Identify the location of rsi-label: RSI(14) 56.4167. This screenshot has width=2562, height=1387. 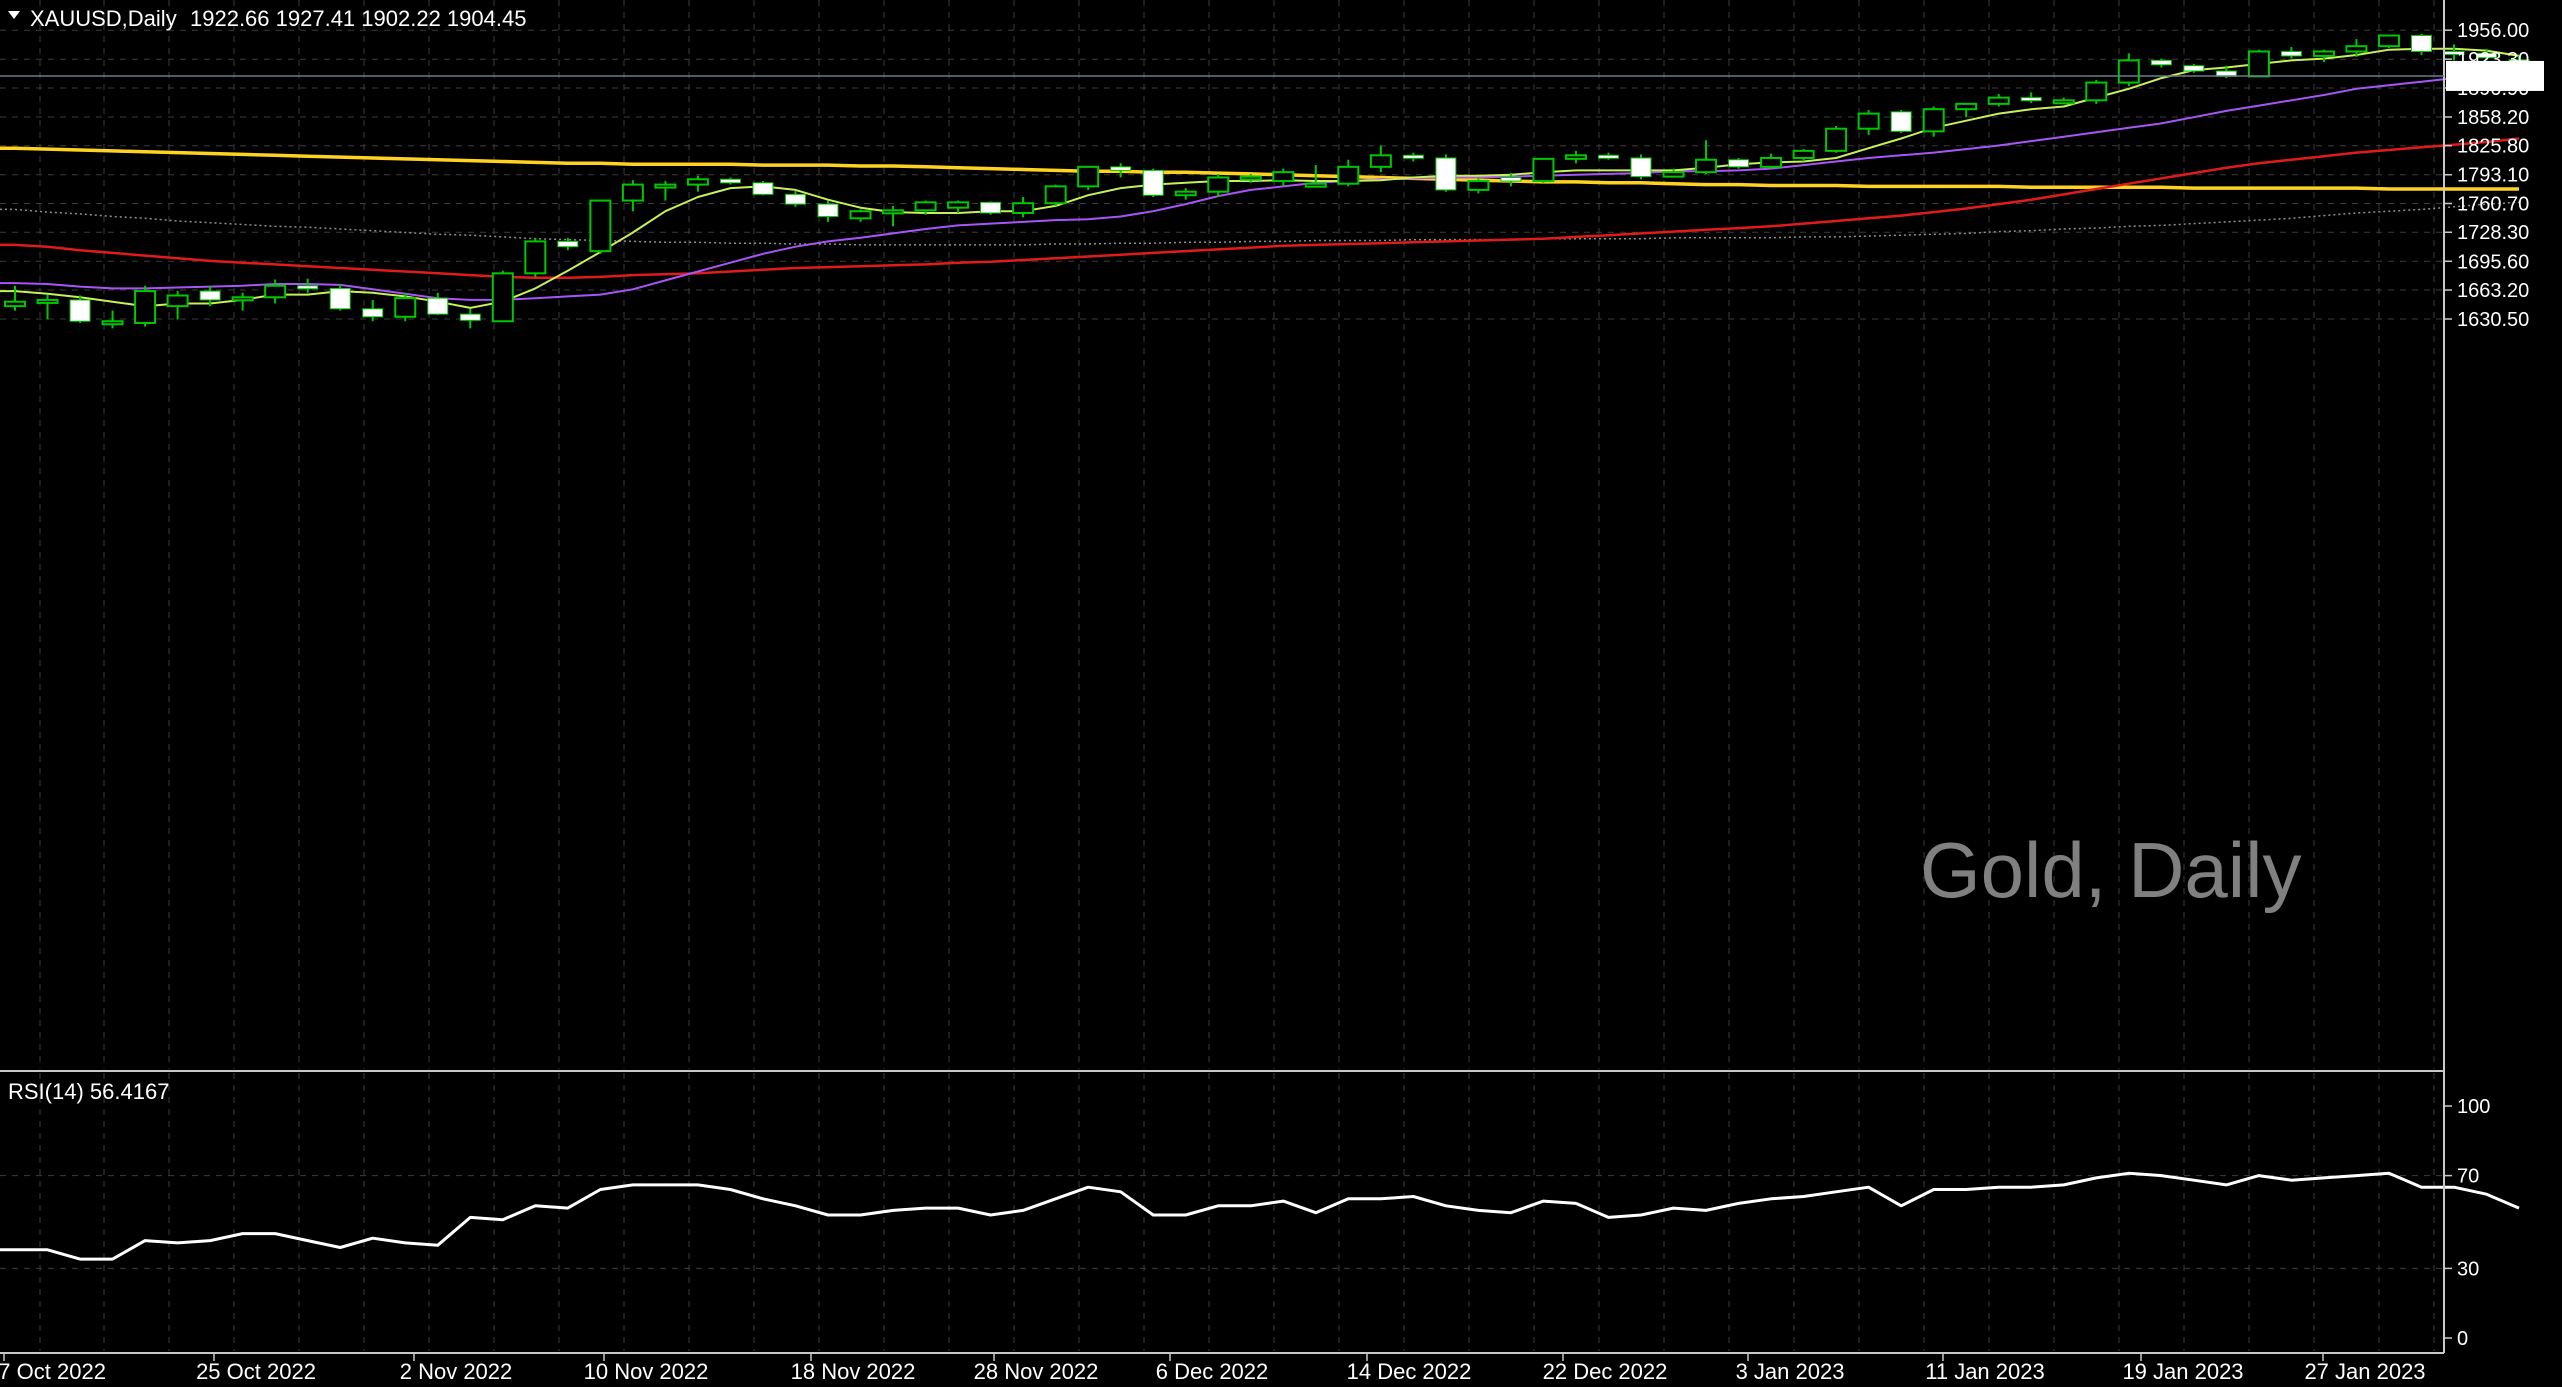
(88, 1091).